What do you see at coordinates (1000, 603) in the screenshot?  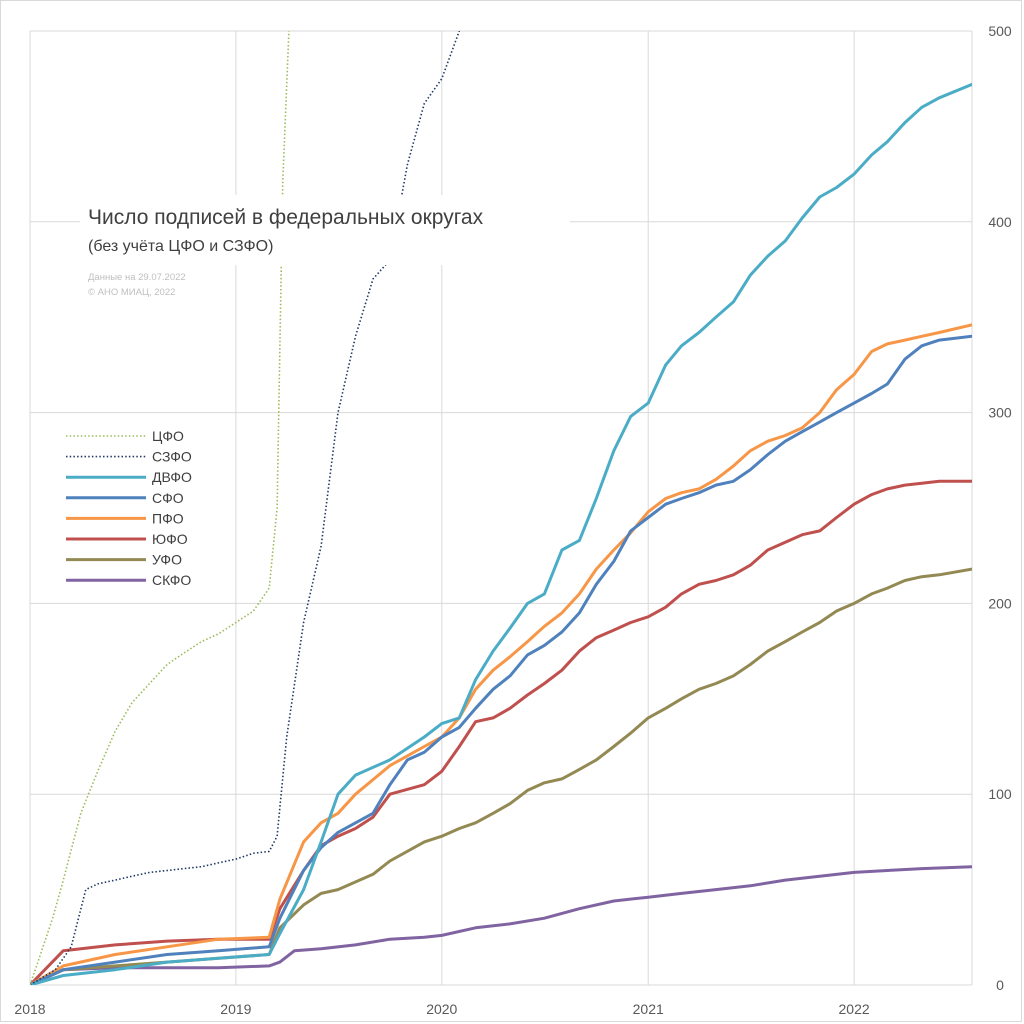 I see `y-tick-label: 200` at bounding box center [1000, 603].